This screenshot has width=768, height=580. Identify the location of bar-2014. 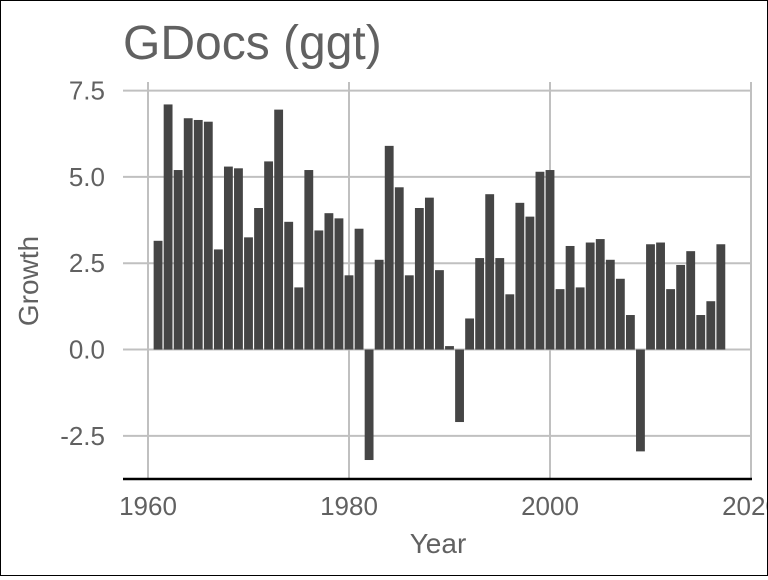
(691, 300).